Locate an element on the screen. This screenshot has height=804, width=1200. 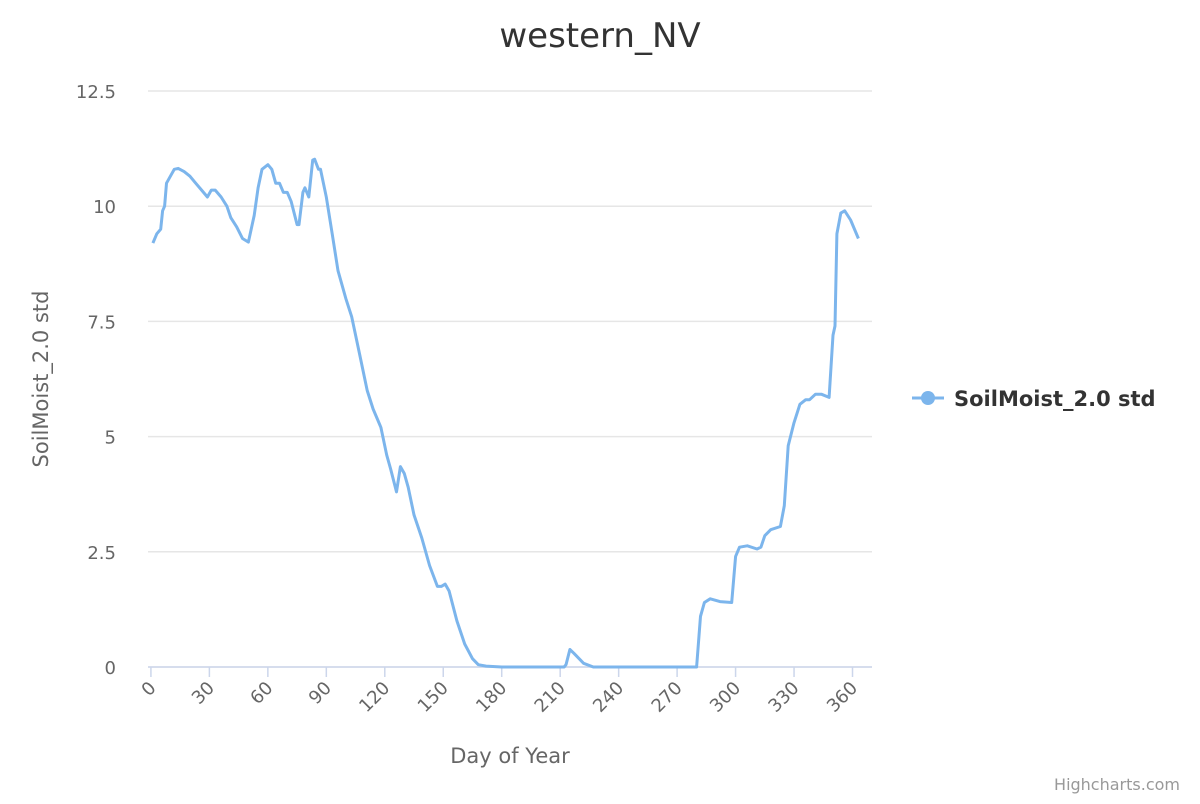
y-tick-label: 10 is located at coordinates (104, 207).